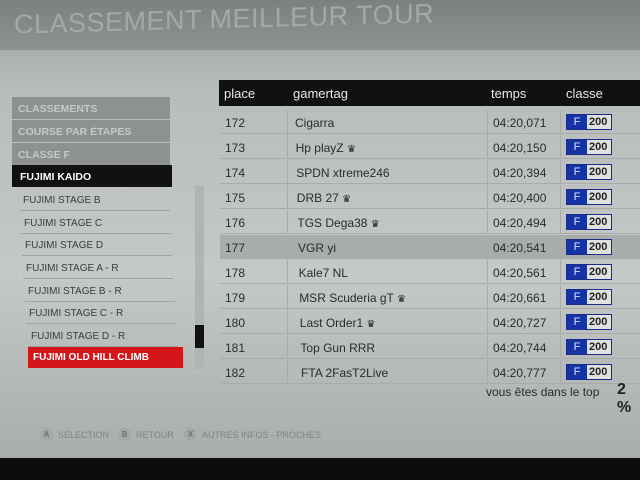 The image size is (640, 480). Describe the element at coordinates (323, 273) in the screenshot. I see `gamertag: Kale7 NL` at that location.